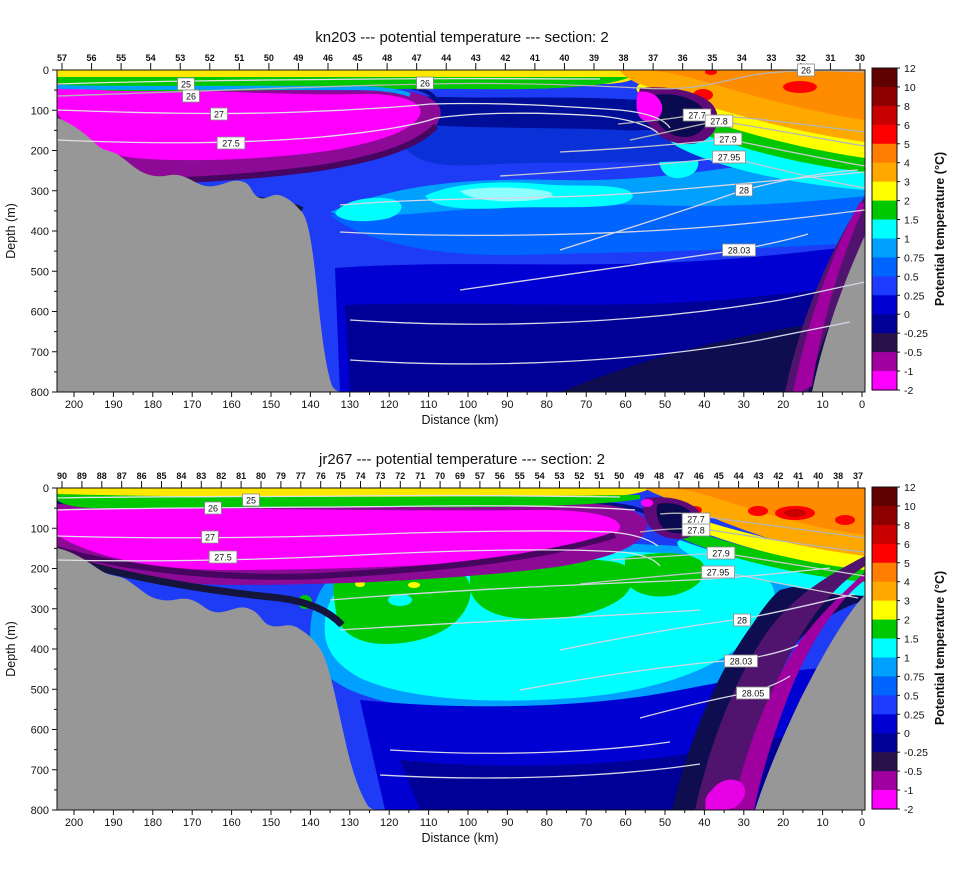 The image size is (960, 875). What do you see at coordinates (40, 393) in the screenshot?
I see `y-tick-label: 800` at bounding box center [40, 393].